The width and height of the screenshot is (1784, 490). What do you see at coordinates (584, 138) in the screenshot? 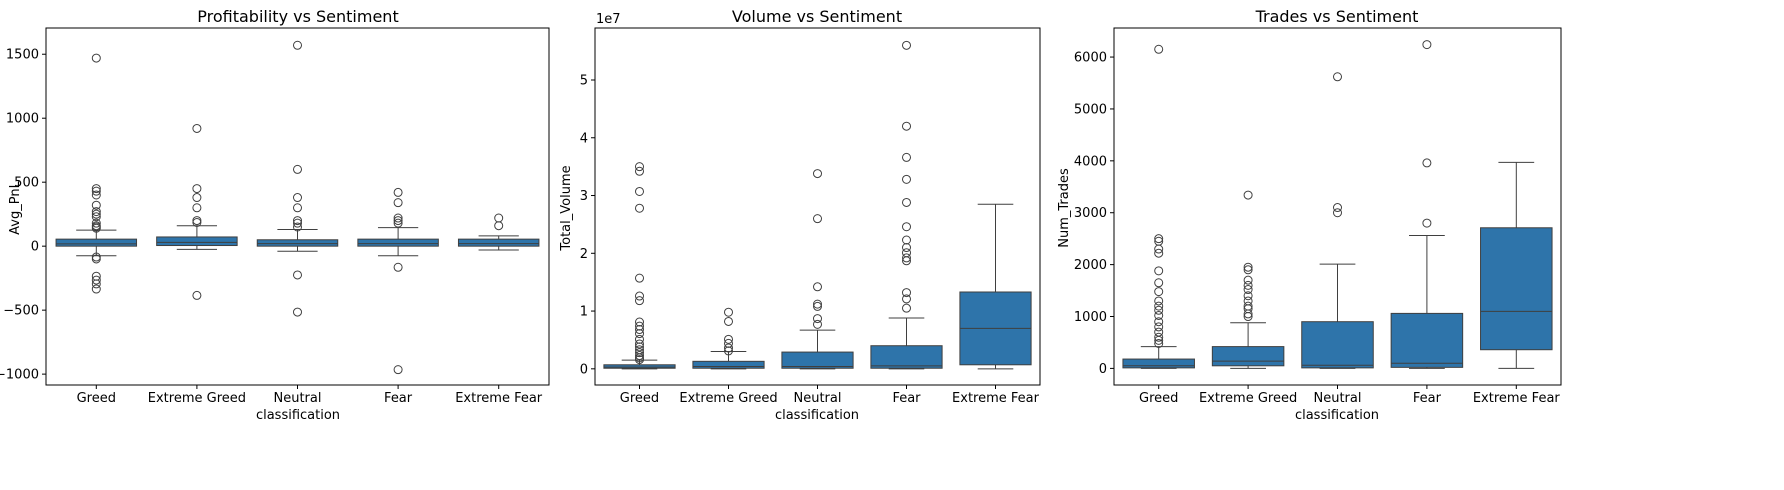
I see `y-tick-label: 4` at bounding box center [584, 138].